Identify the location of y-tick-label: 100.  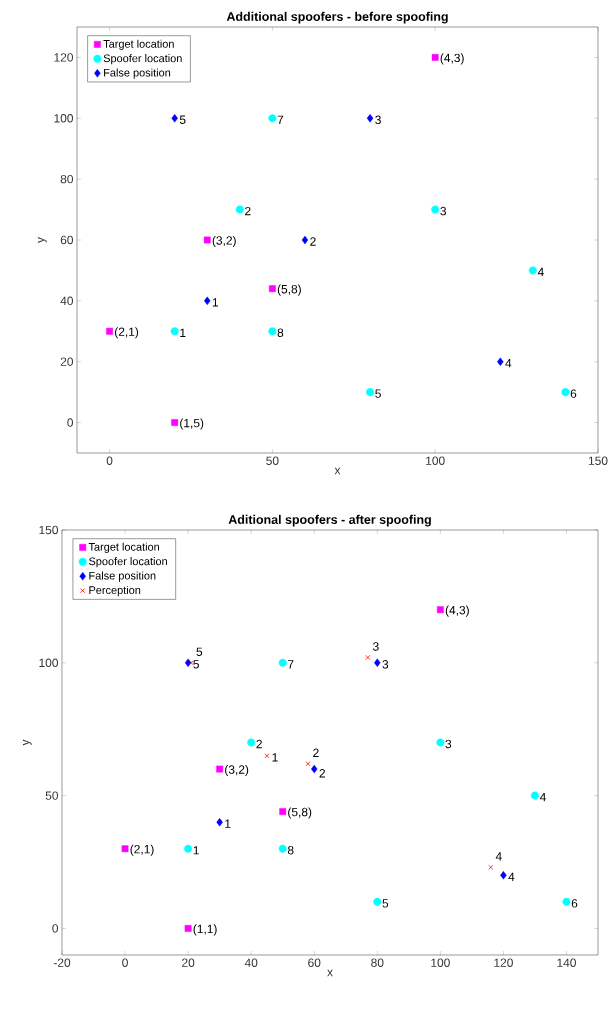
(49, 663).